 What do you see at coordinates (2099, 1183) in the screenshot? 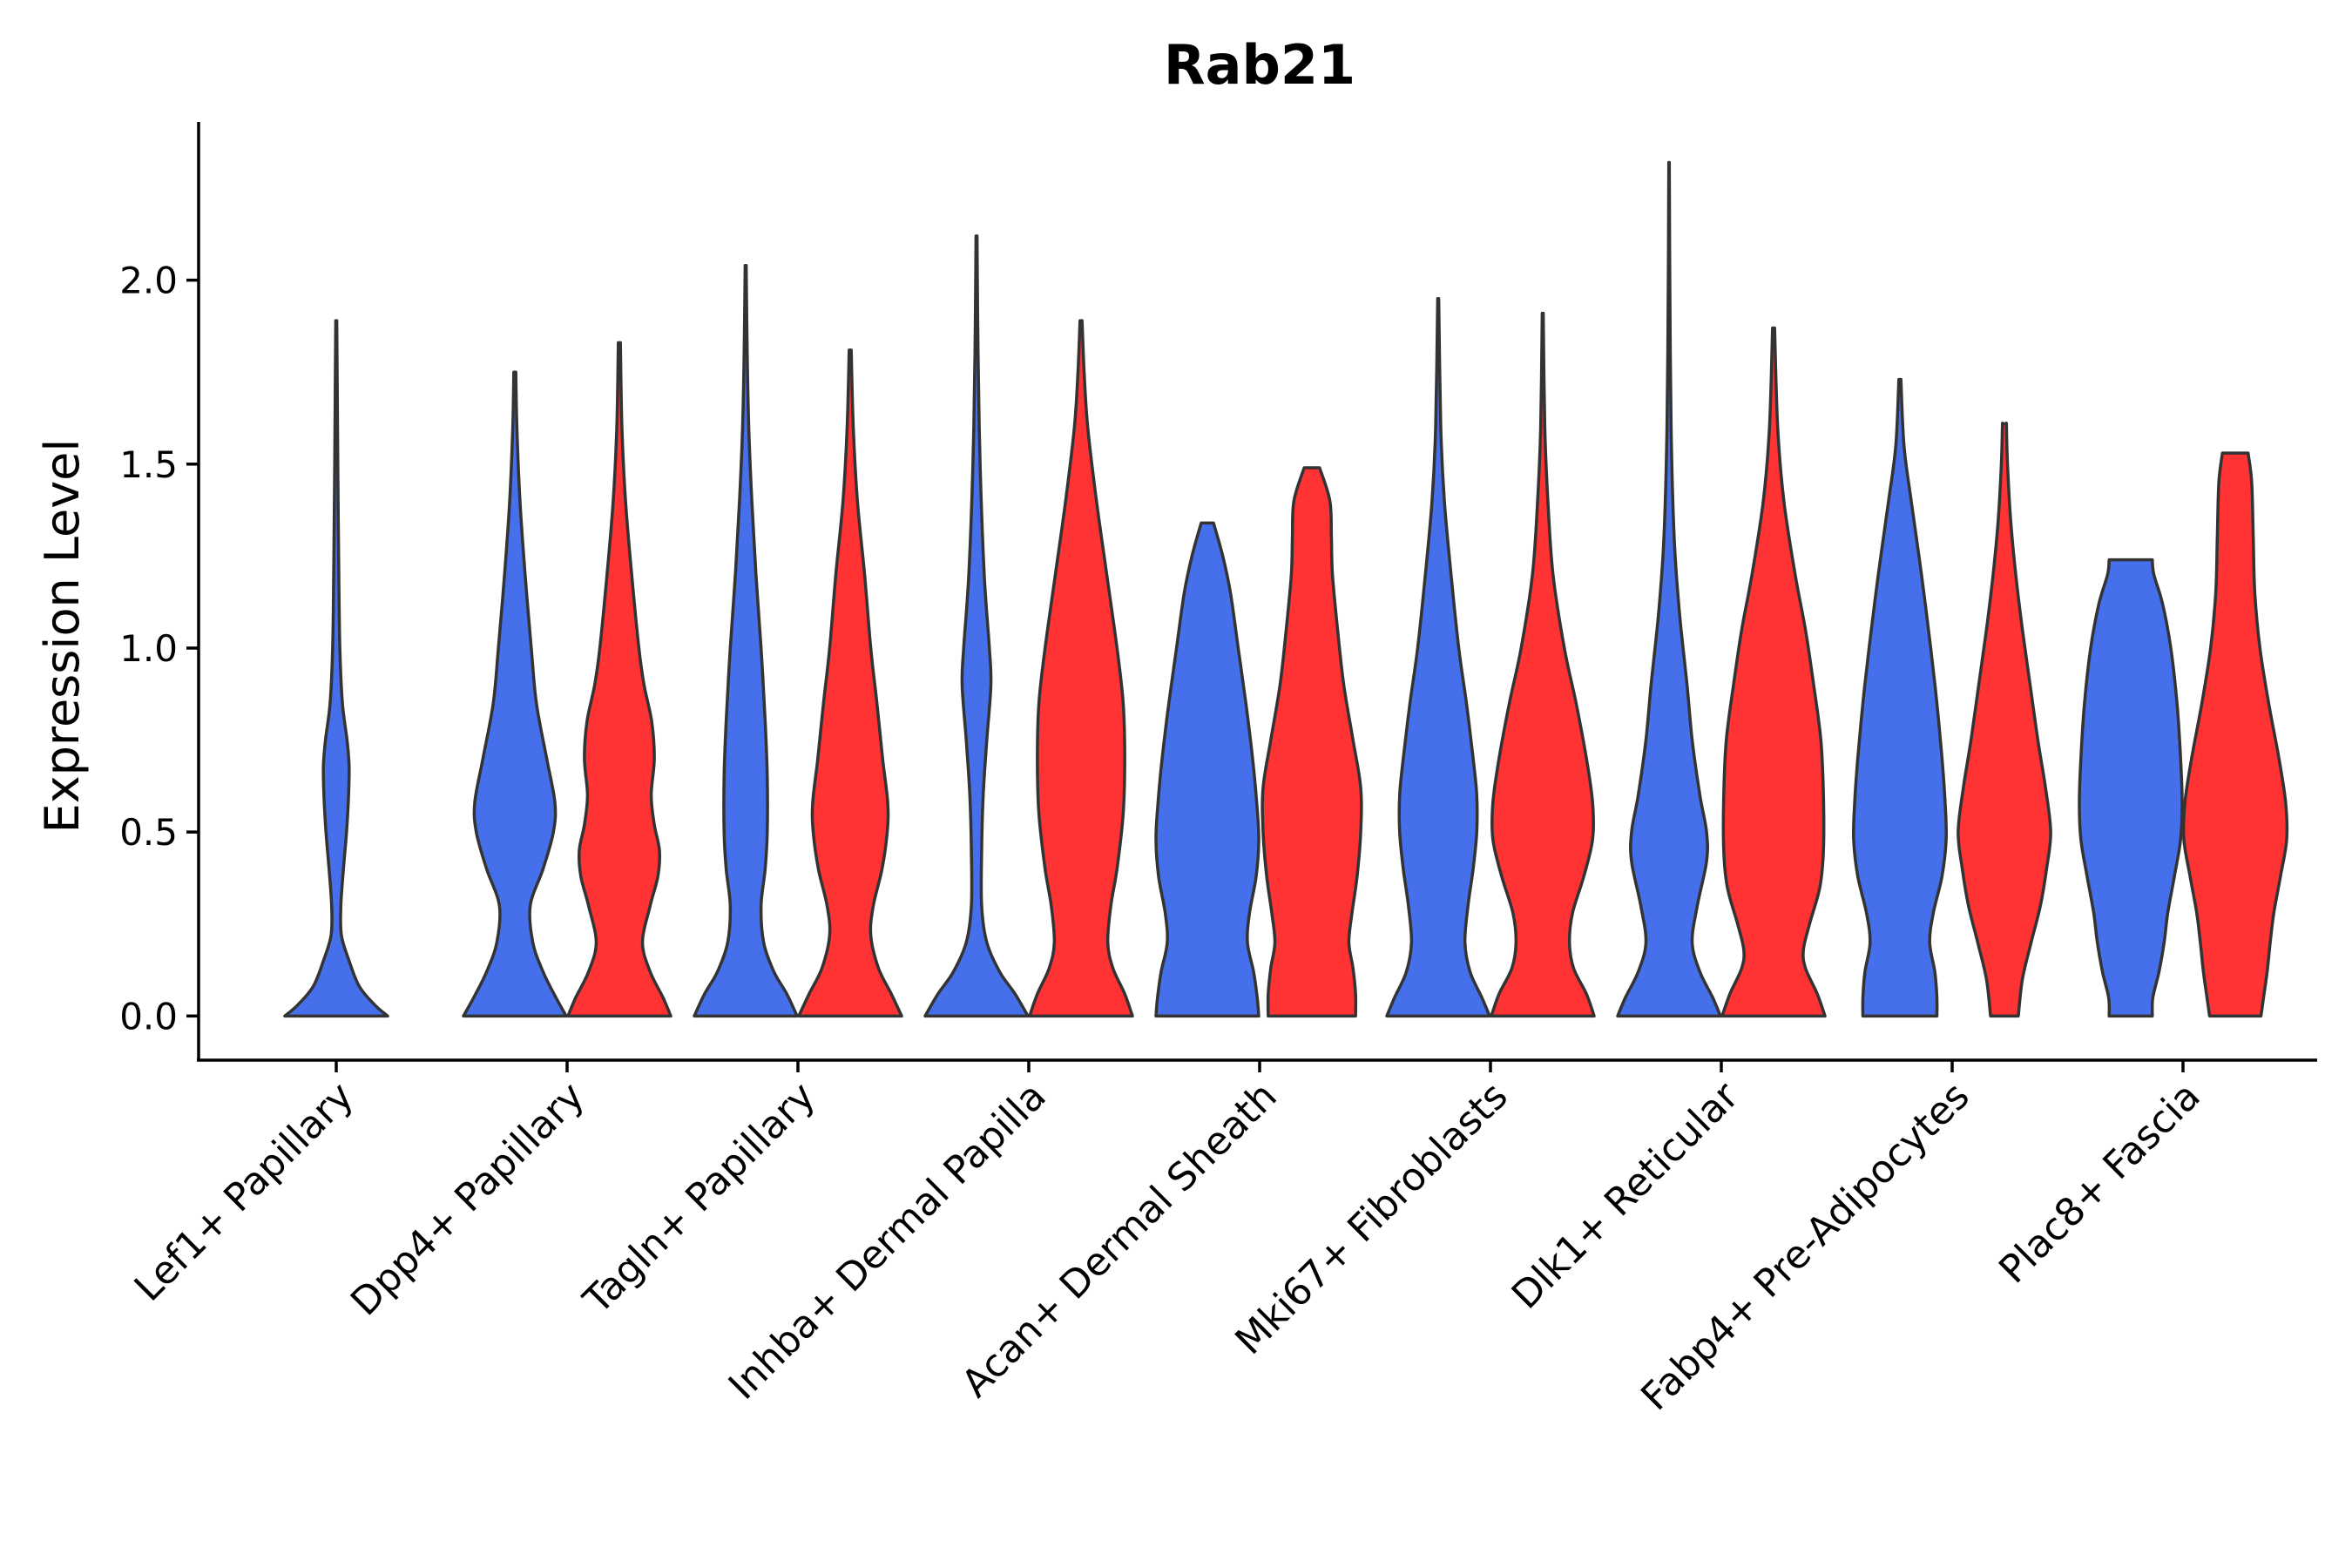
I see `x-tick-label: Plac8+ Fascia` at bounding box center [2099, 1183].